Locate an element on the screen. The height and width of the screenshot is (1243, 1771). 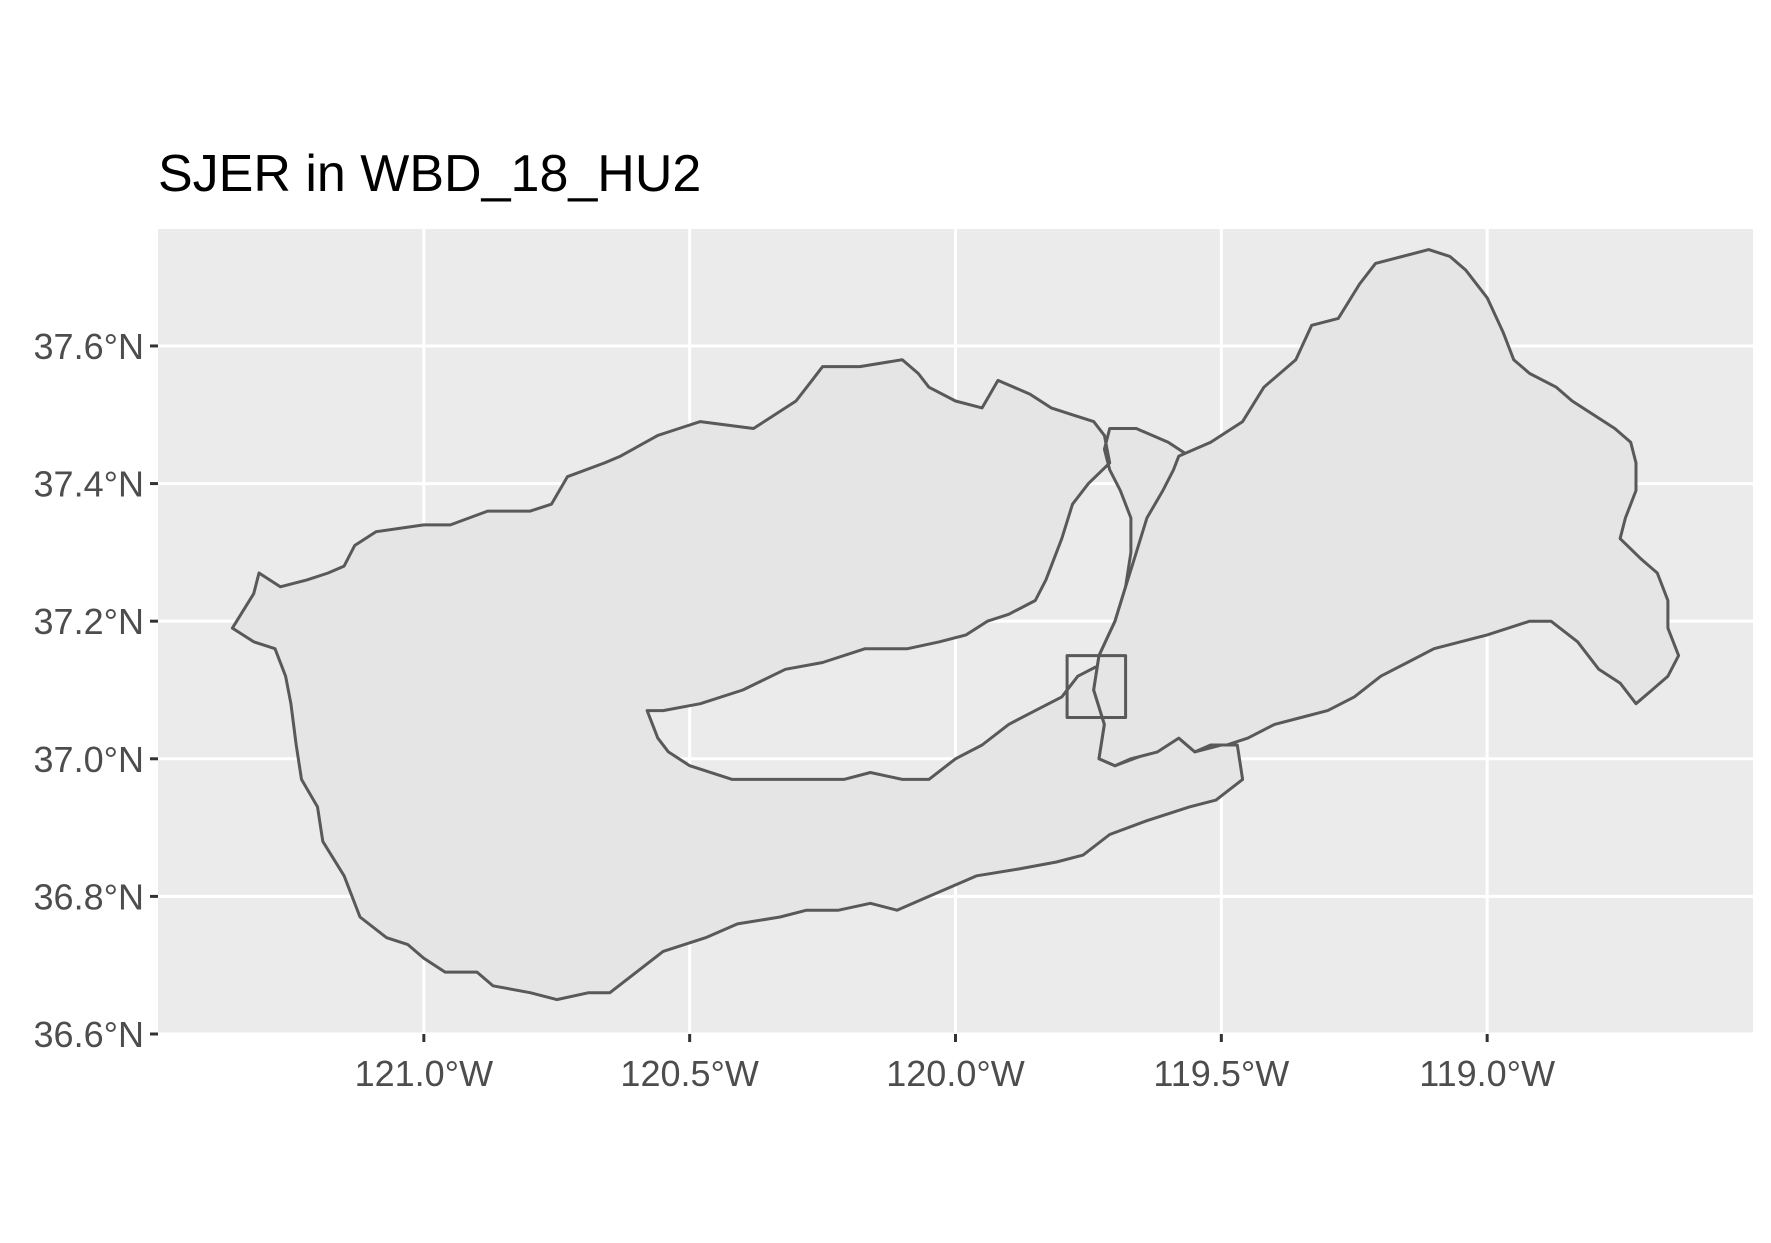
y-tick-label-2: 37.2°N is located at coordinates (89, 621).